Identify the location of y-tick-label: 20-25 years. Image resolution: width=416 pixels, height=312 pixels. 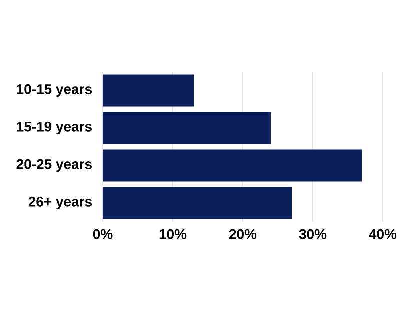
(54, 165).